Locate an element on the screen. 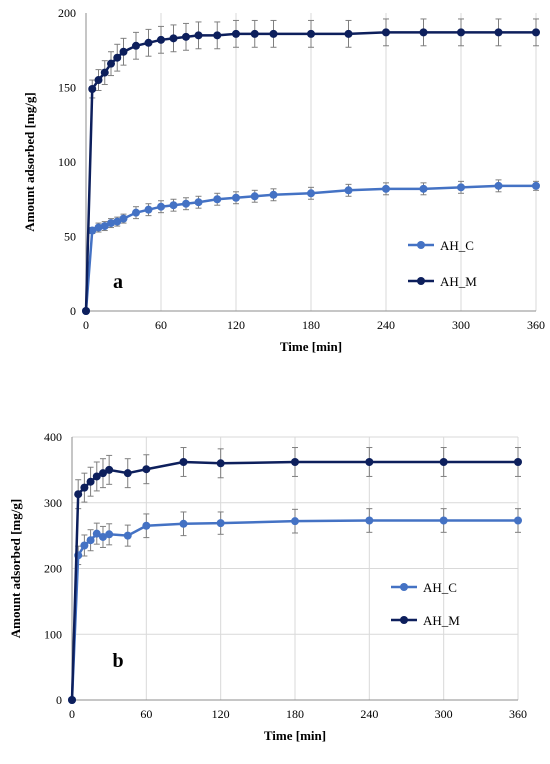 This screenshot has width=550, height=764. legend-label: AH_C is located at coordinates (457, 245).